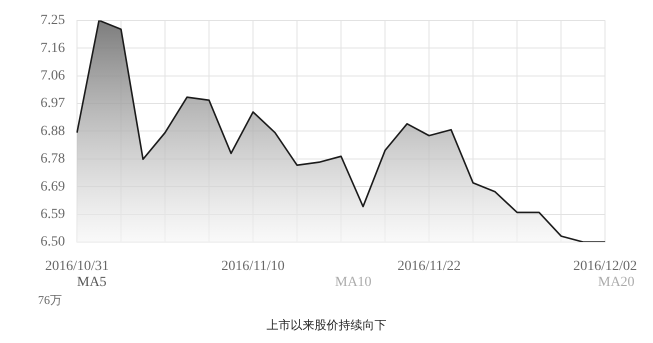 Image resolution: width=653 pixels, height=343 pixels. I want to click on y-tick-label: 6.97, so click(52, 104).